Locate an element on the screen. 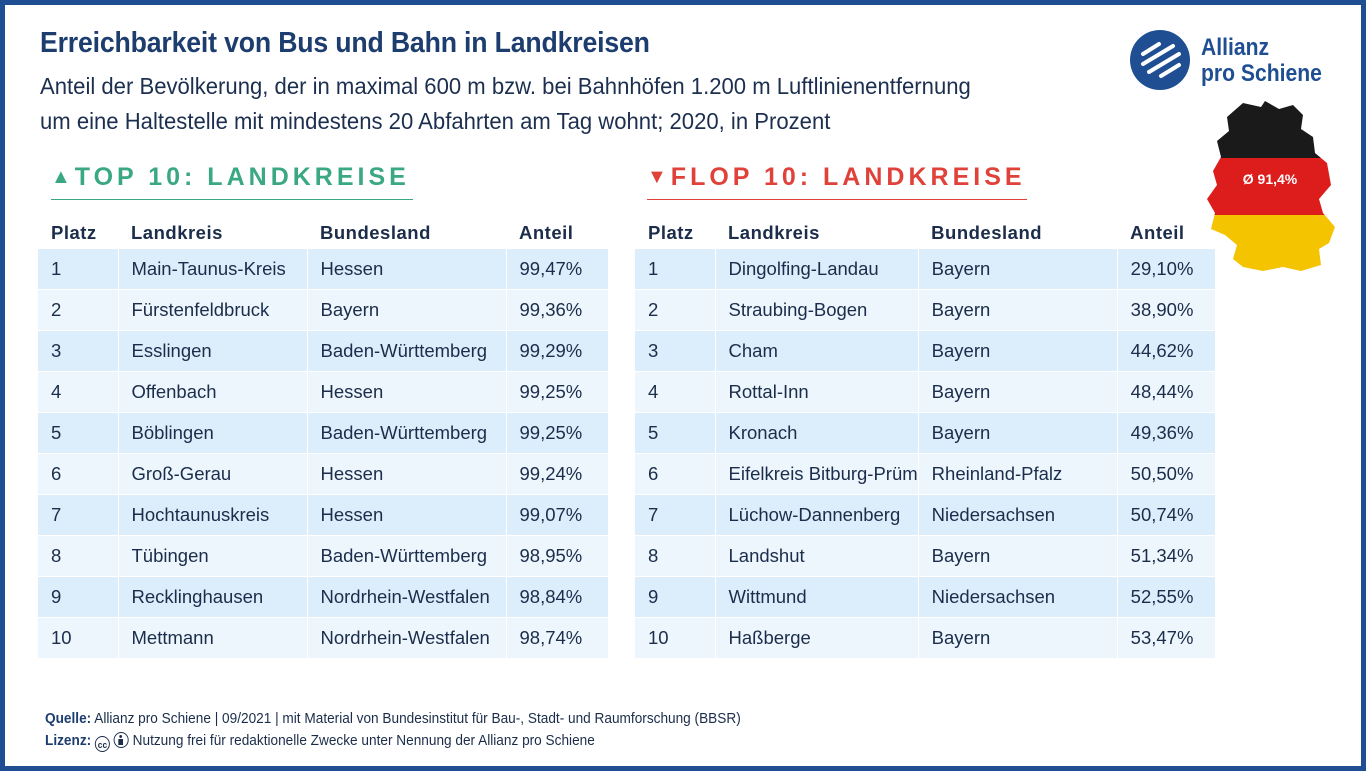  anteil-cell: 99,24% is located at coordinates (557, 474).